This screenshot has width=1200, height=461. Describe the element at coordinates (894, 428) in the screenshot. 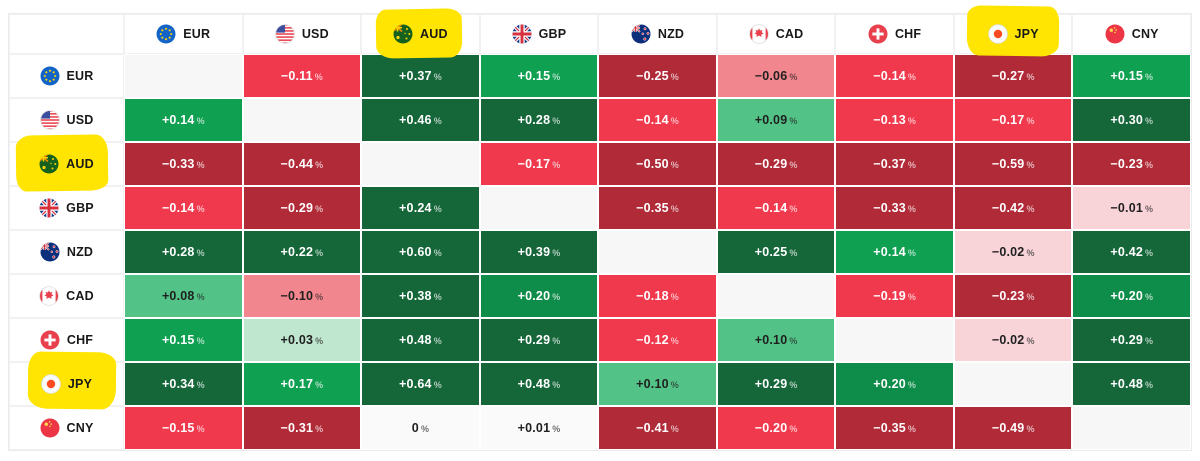

I see `cell-cny-chf: −0.35%` at that location.